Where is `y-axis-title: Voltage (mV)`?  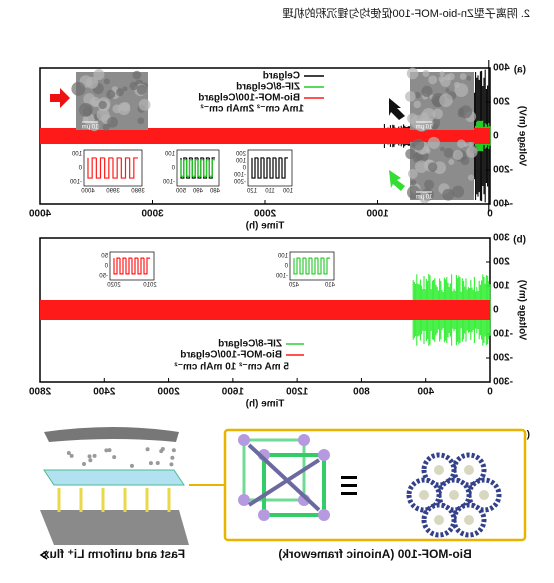 y-axis-title: Voltage (mV) is located at coordinates (521, 310).